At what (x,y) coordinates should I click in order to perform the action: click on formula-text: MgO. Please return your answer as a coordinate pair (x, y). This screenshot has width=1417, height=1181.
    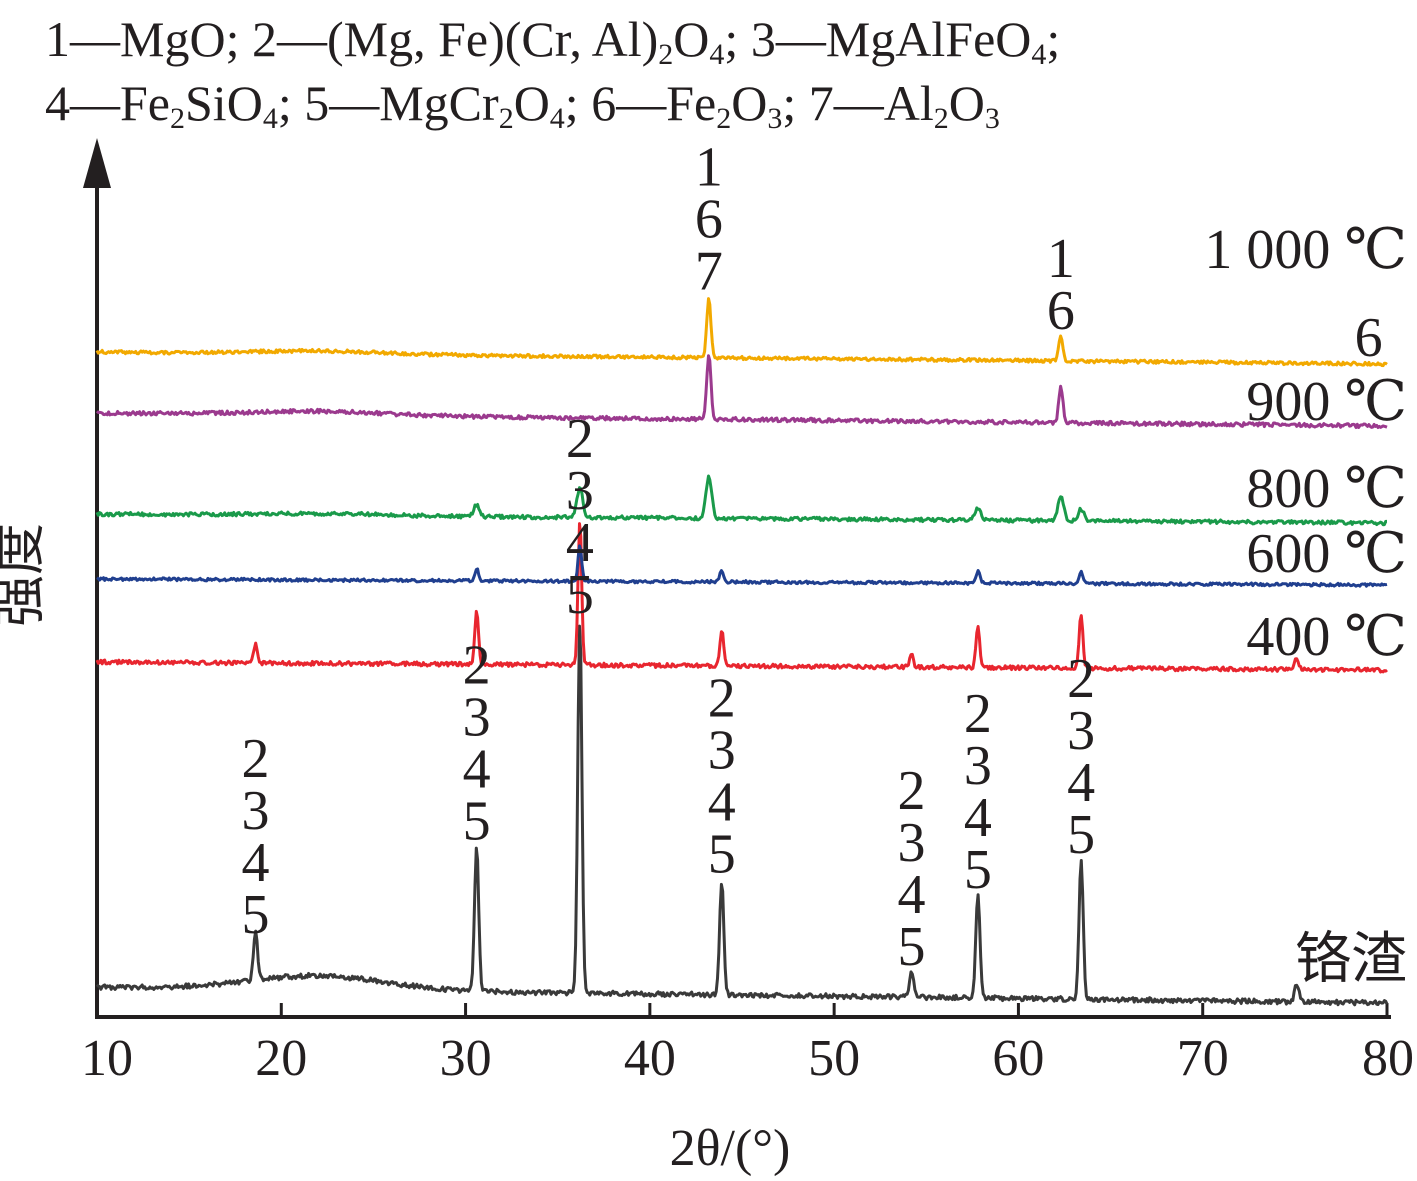
    Looking at the image, I should click on (173, 39).